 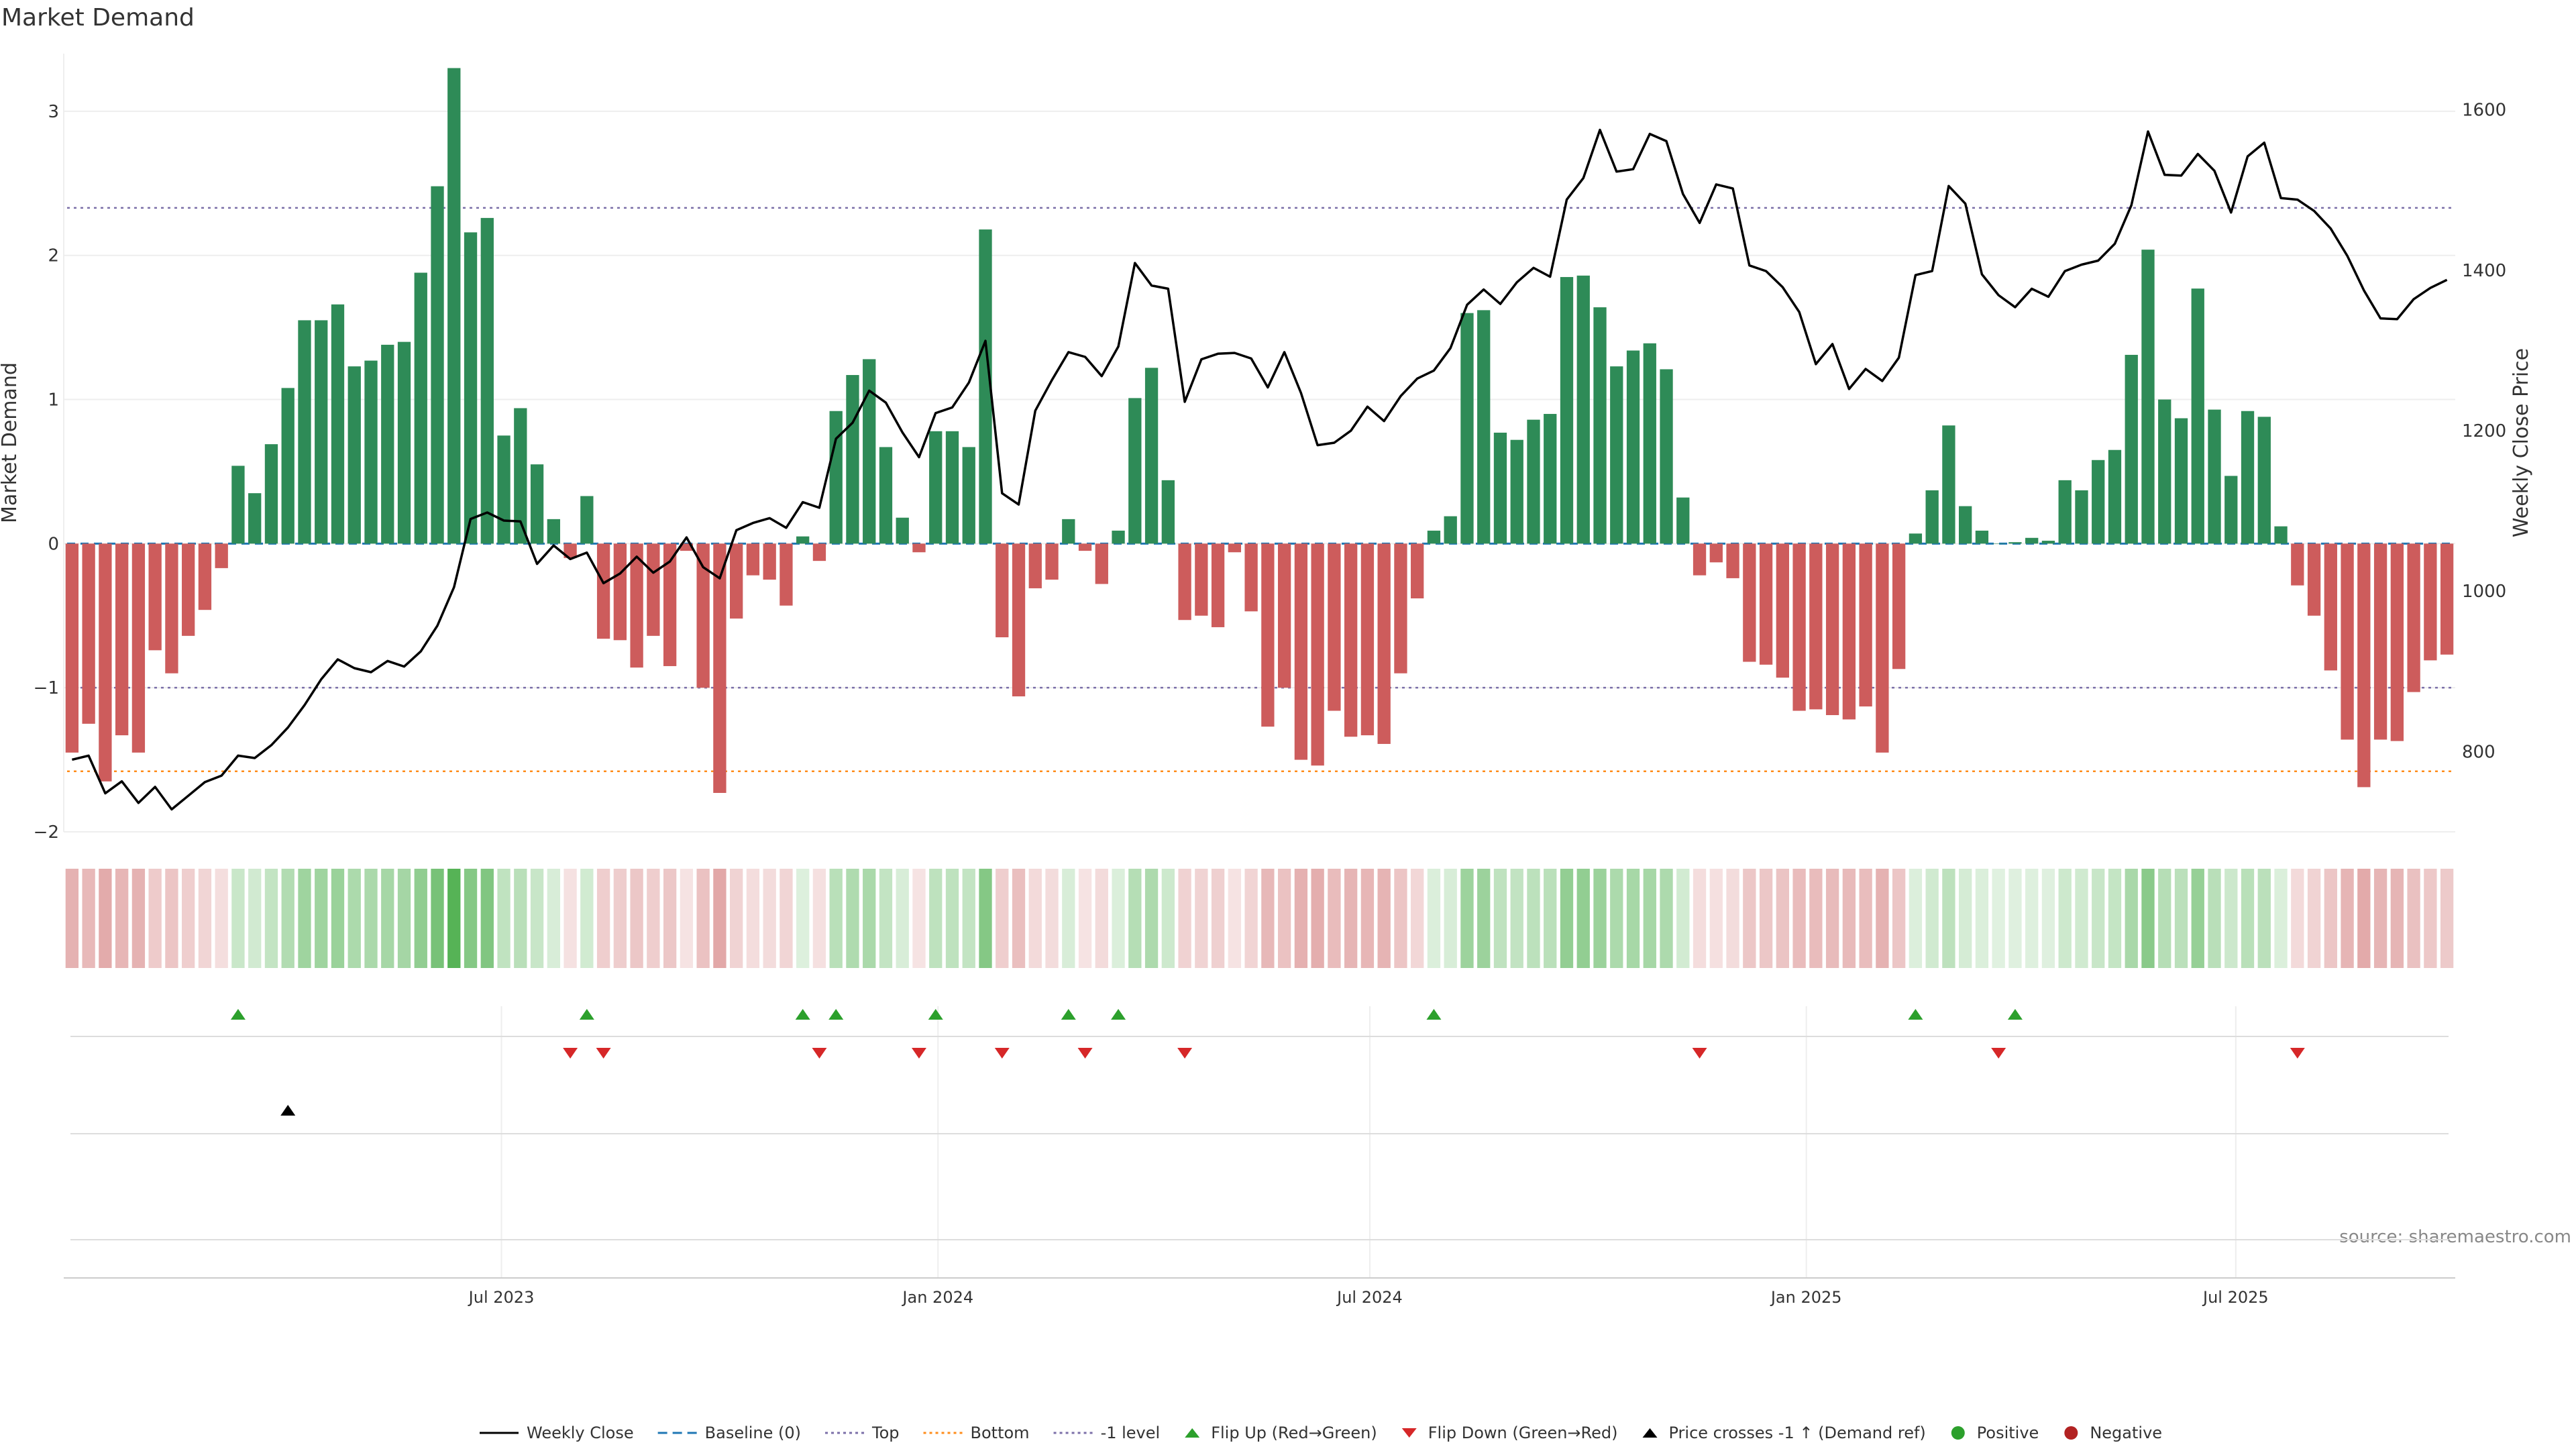 I want to click on y-tick-label-4: 2, so click(x=53, y=256).